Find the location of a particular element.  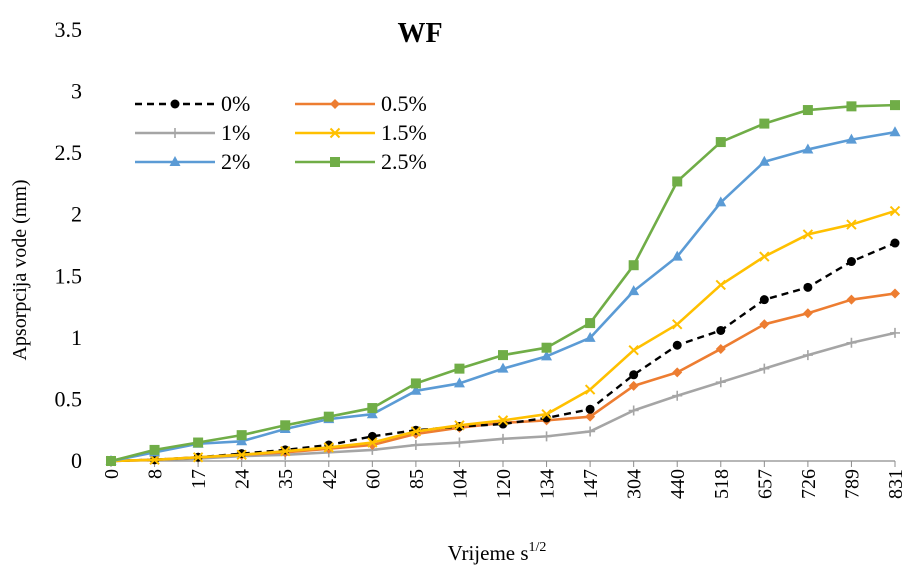

legend-marker-2pct is located at coordinates (175, 161).